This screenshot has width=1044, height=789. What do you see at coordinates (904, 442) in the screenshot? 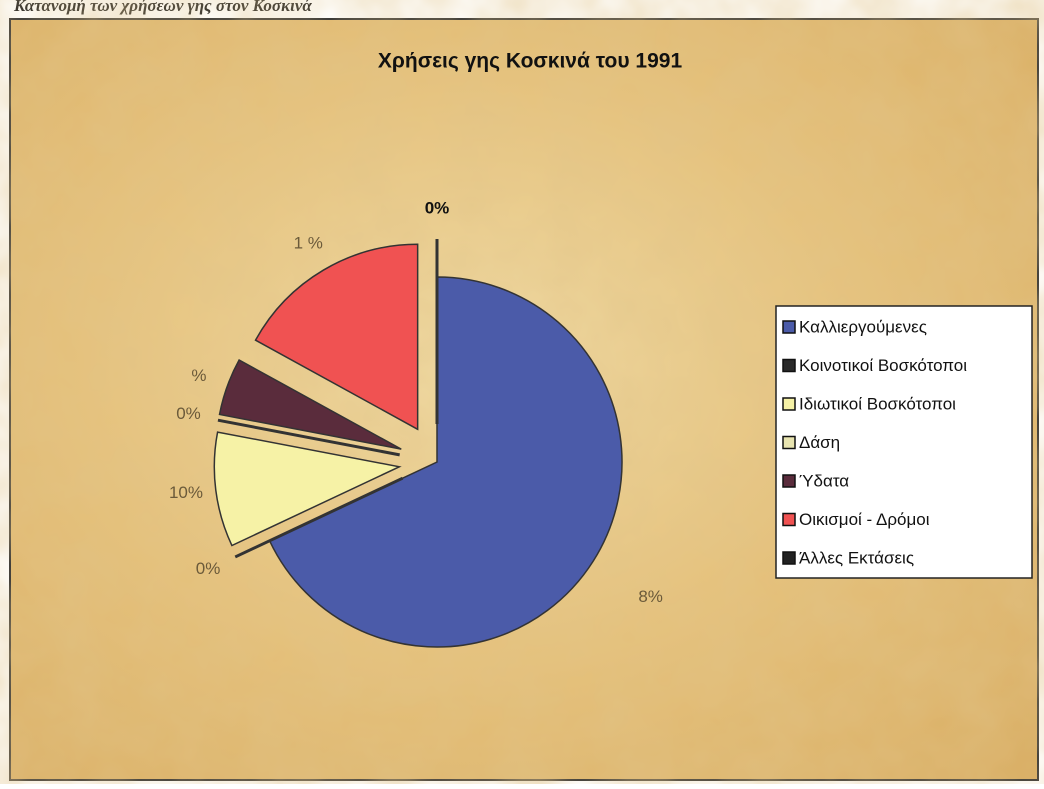
I see `legend` at bounding box center [904, 442].